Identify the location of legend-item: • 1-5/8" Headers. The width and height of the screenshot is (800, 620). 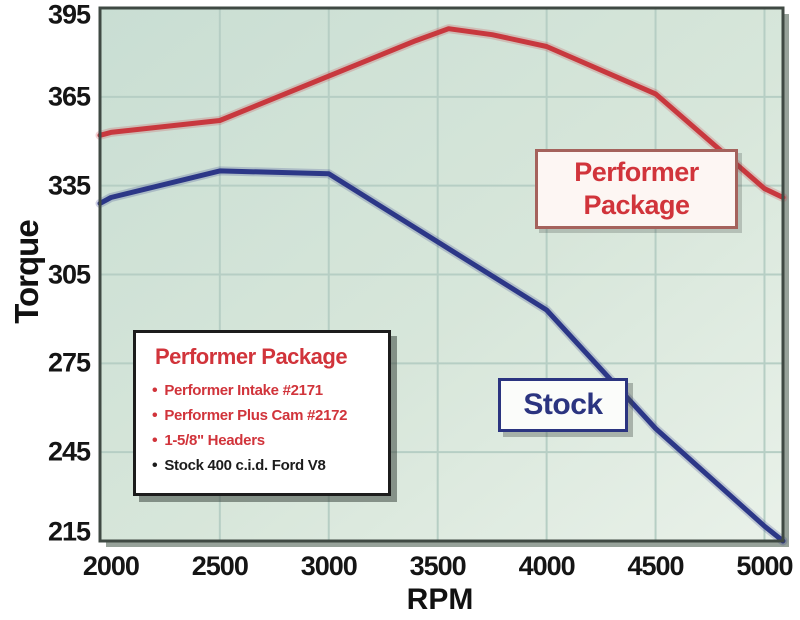
(265, 440).